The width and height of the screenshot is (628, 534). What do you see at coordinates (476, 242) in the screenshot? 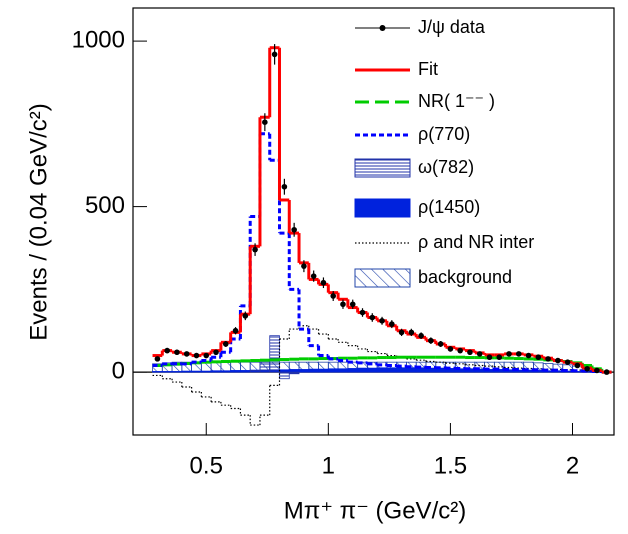
I see `legend-label: ρ and NR inter` at bounding box center [476, 242].